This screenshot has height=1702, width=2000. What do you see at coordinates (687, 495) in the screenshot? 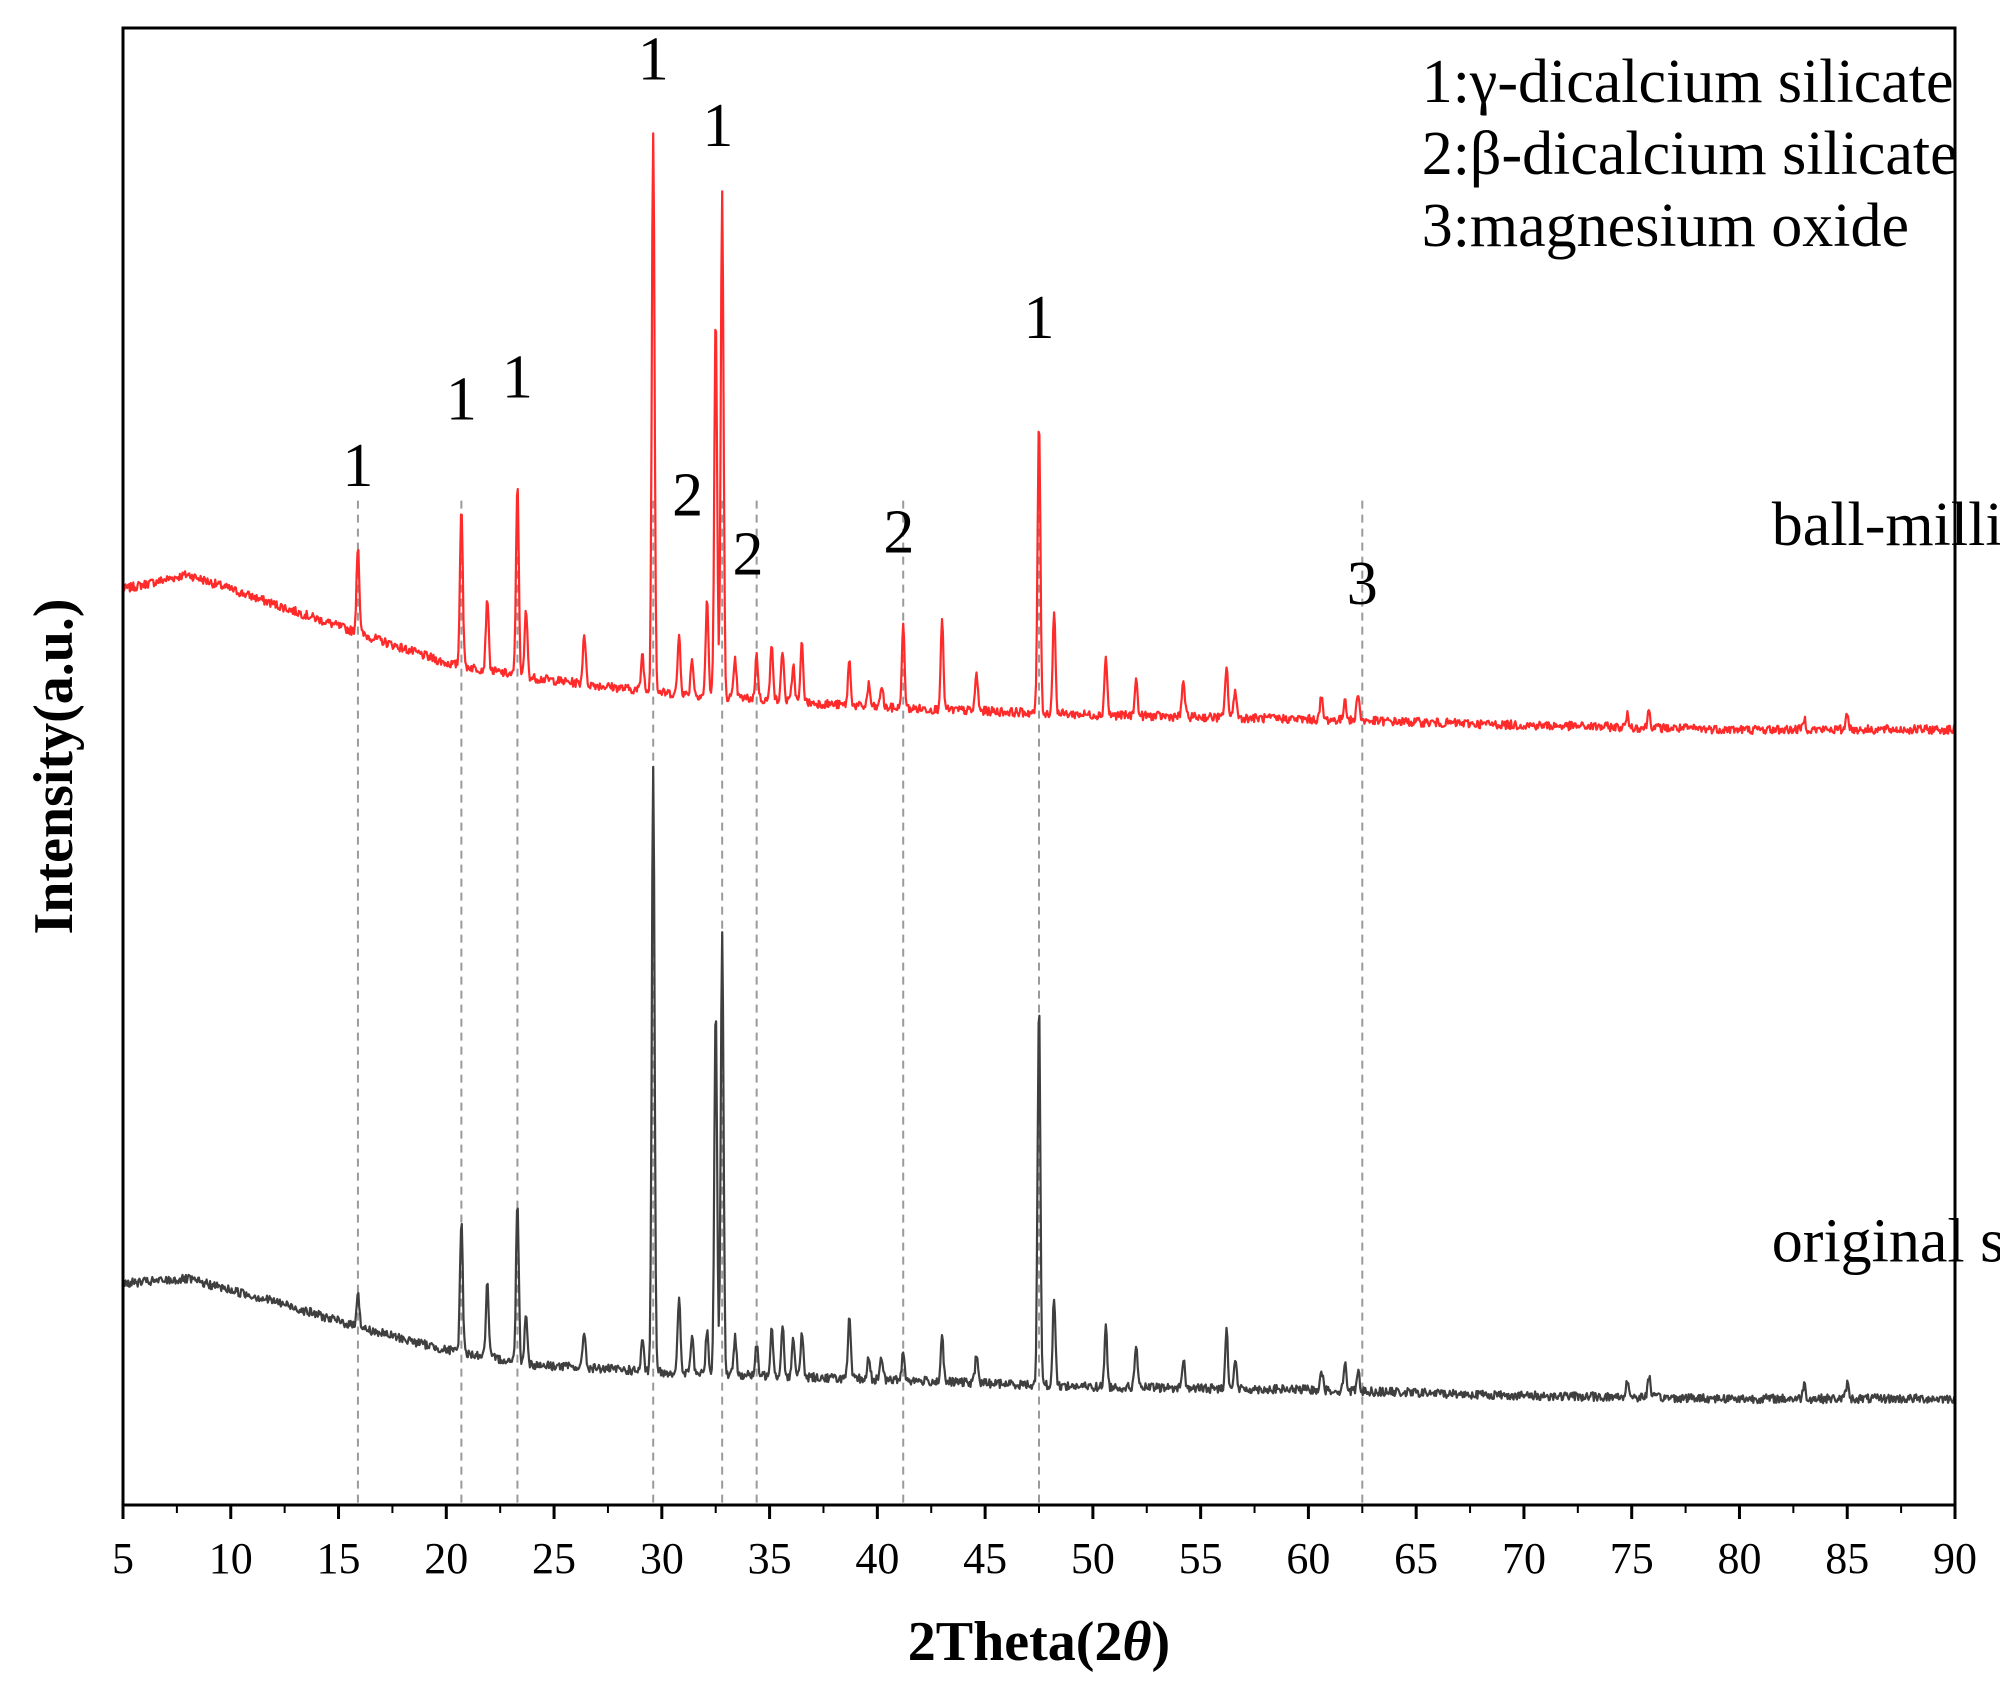
I see `peak-label-6: 2` at bounding box center [687, 495].